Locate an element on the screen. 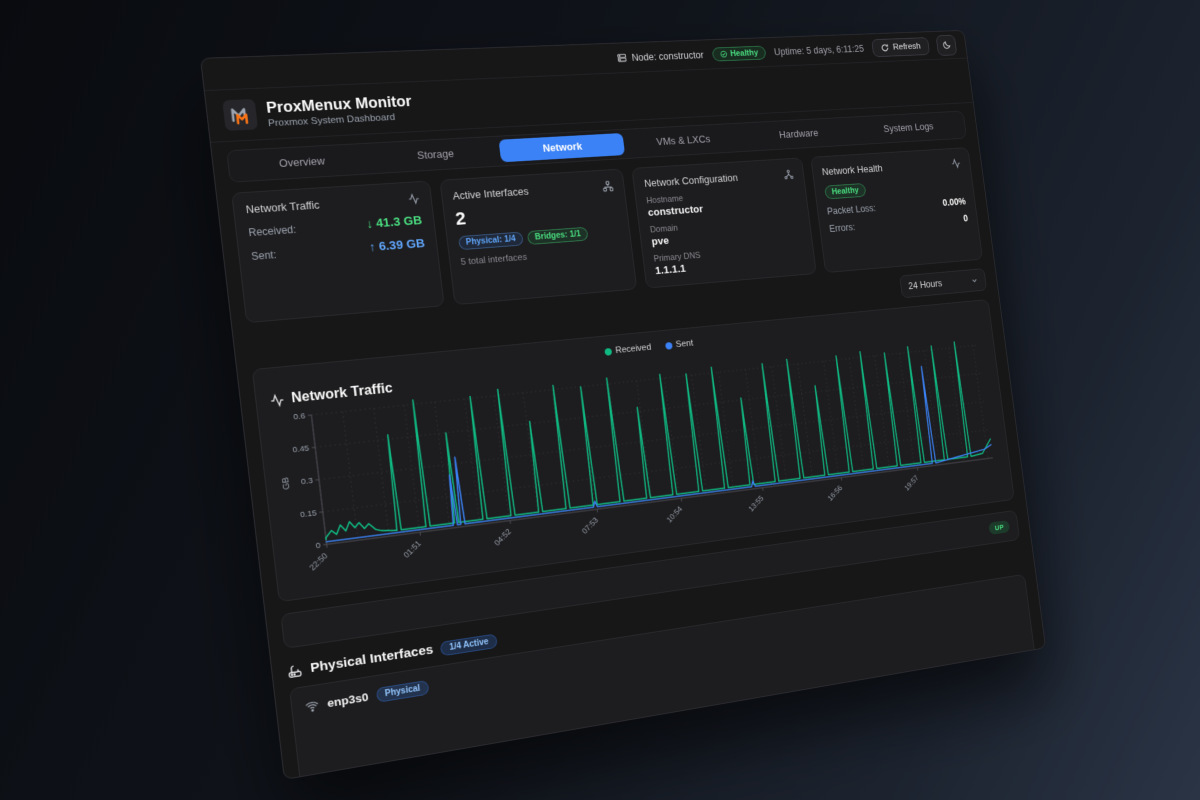 This screenshot has height=800, width=1200. svg-text: 07:53 is located at coordinates (590, 525).